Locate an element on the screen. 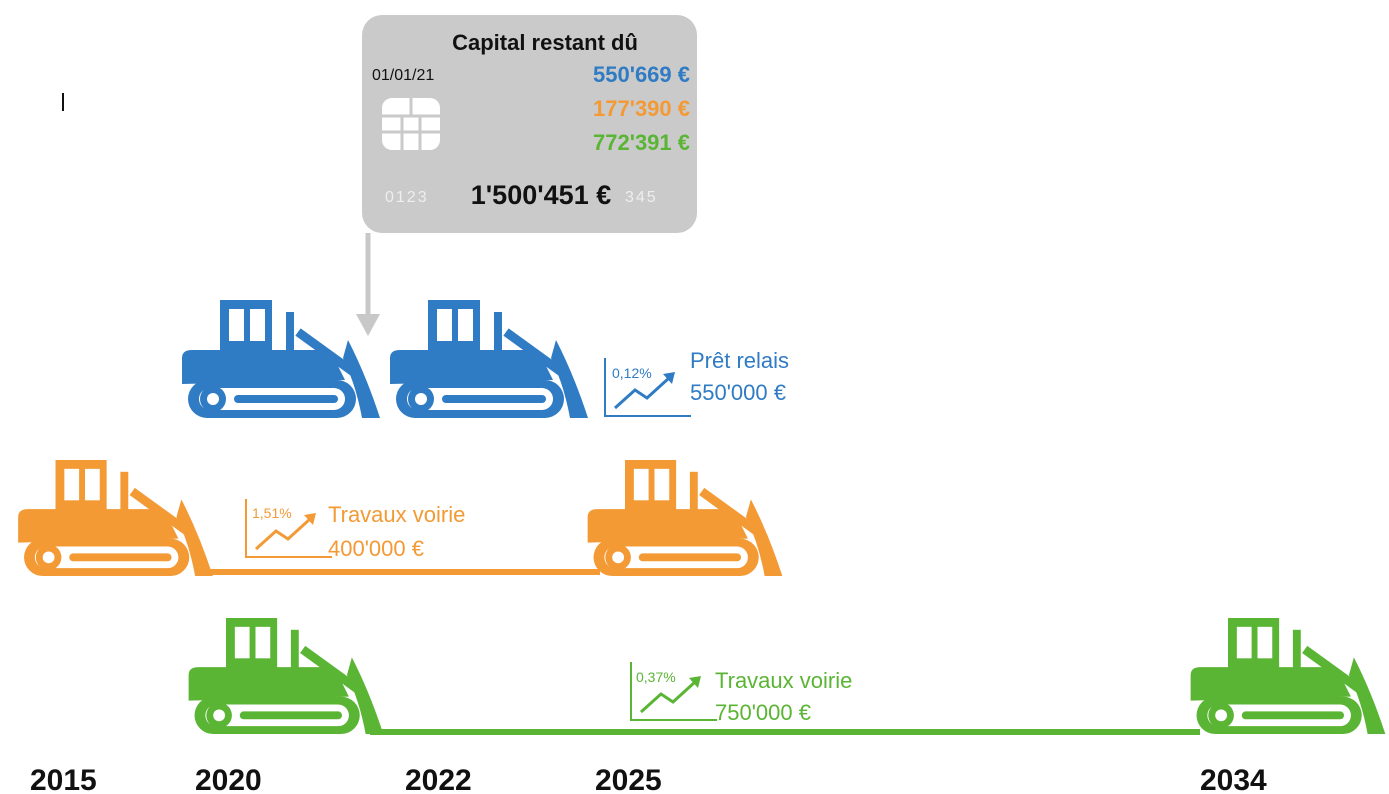 The image size is (1389, 794). cursor is located at coordinates (63, 102).